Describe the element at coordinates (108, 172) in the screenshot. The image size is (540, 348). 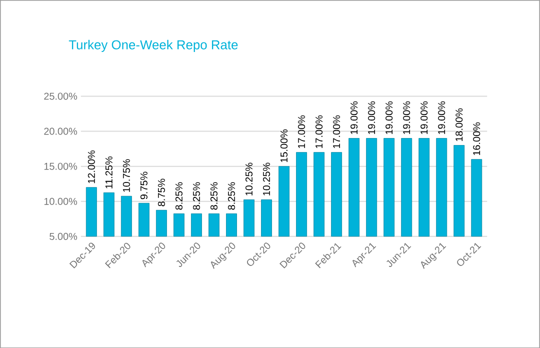
I see `data-label: 11.25%` at that location.